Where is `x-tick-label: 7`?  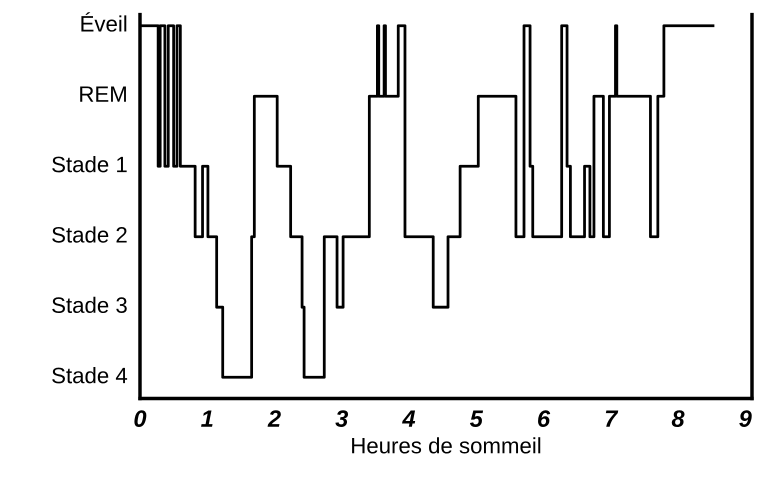
x-tick-label: 7 is located at coordinates (612, 418).